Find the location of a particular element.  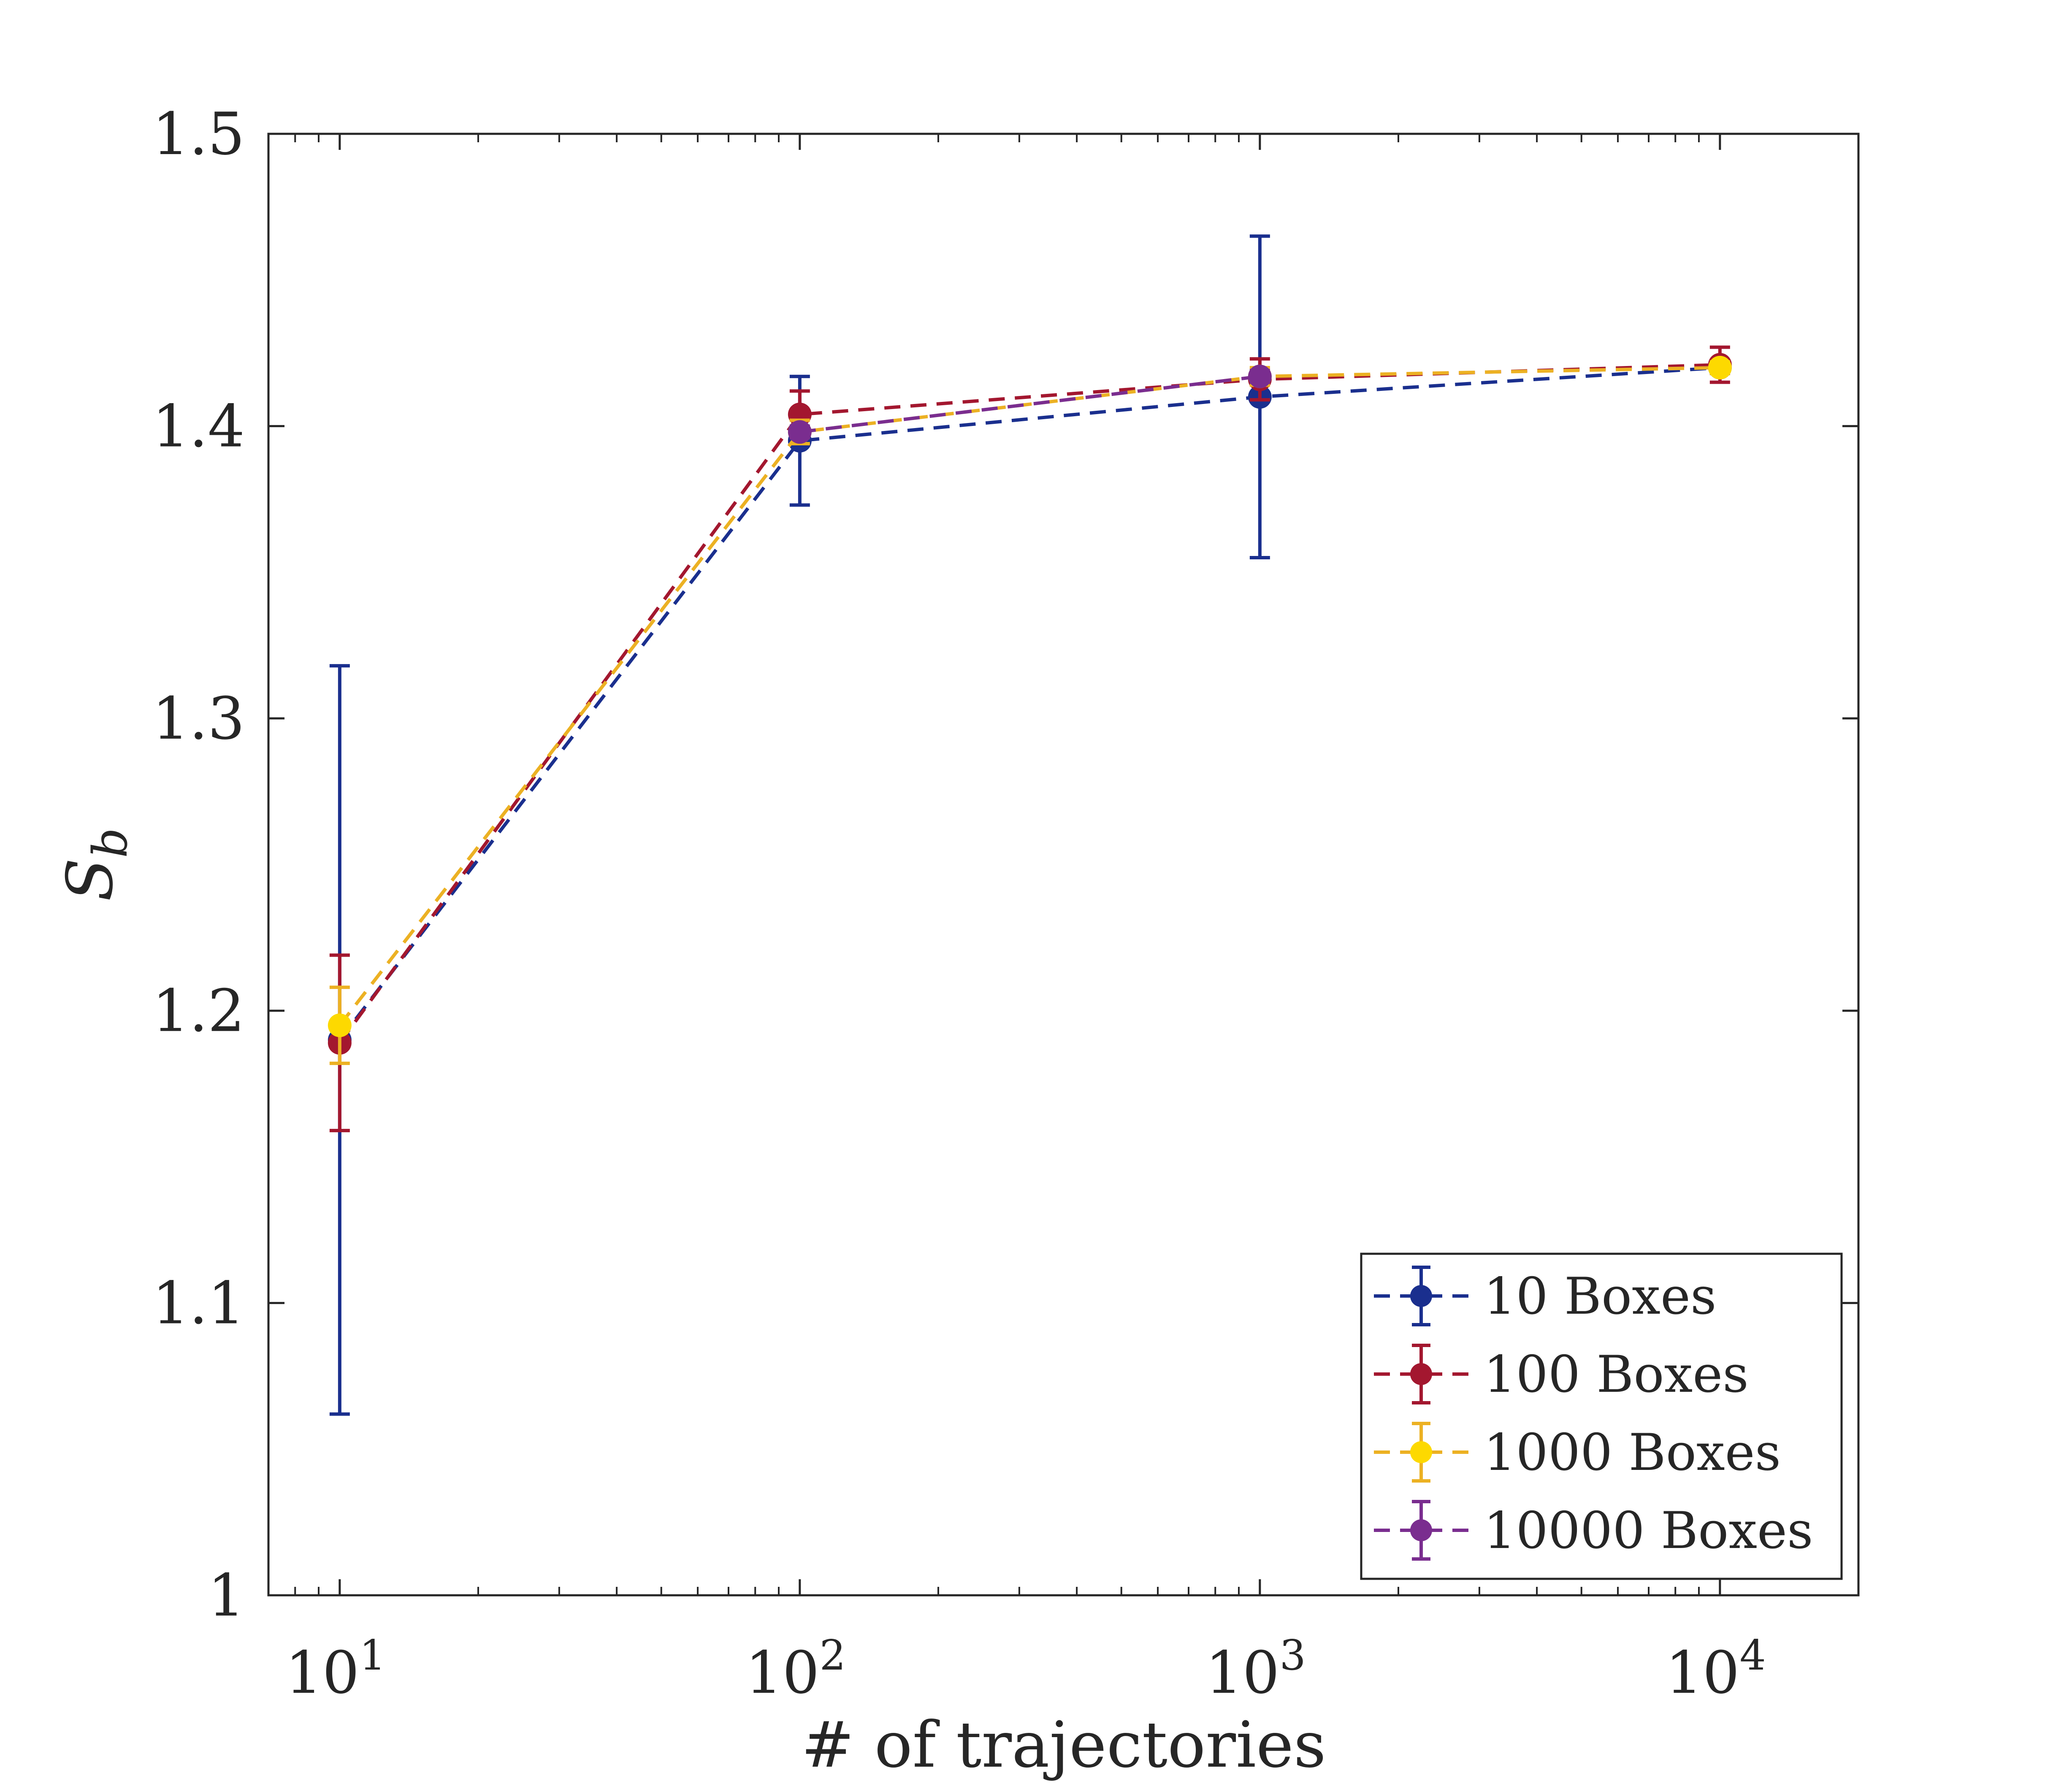

x-tick-exponent: 1 is located at coordinates (372, 1656).